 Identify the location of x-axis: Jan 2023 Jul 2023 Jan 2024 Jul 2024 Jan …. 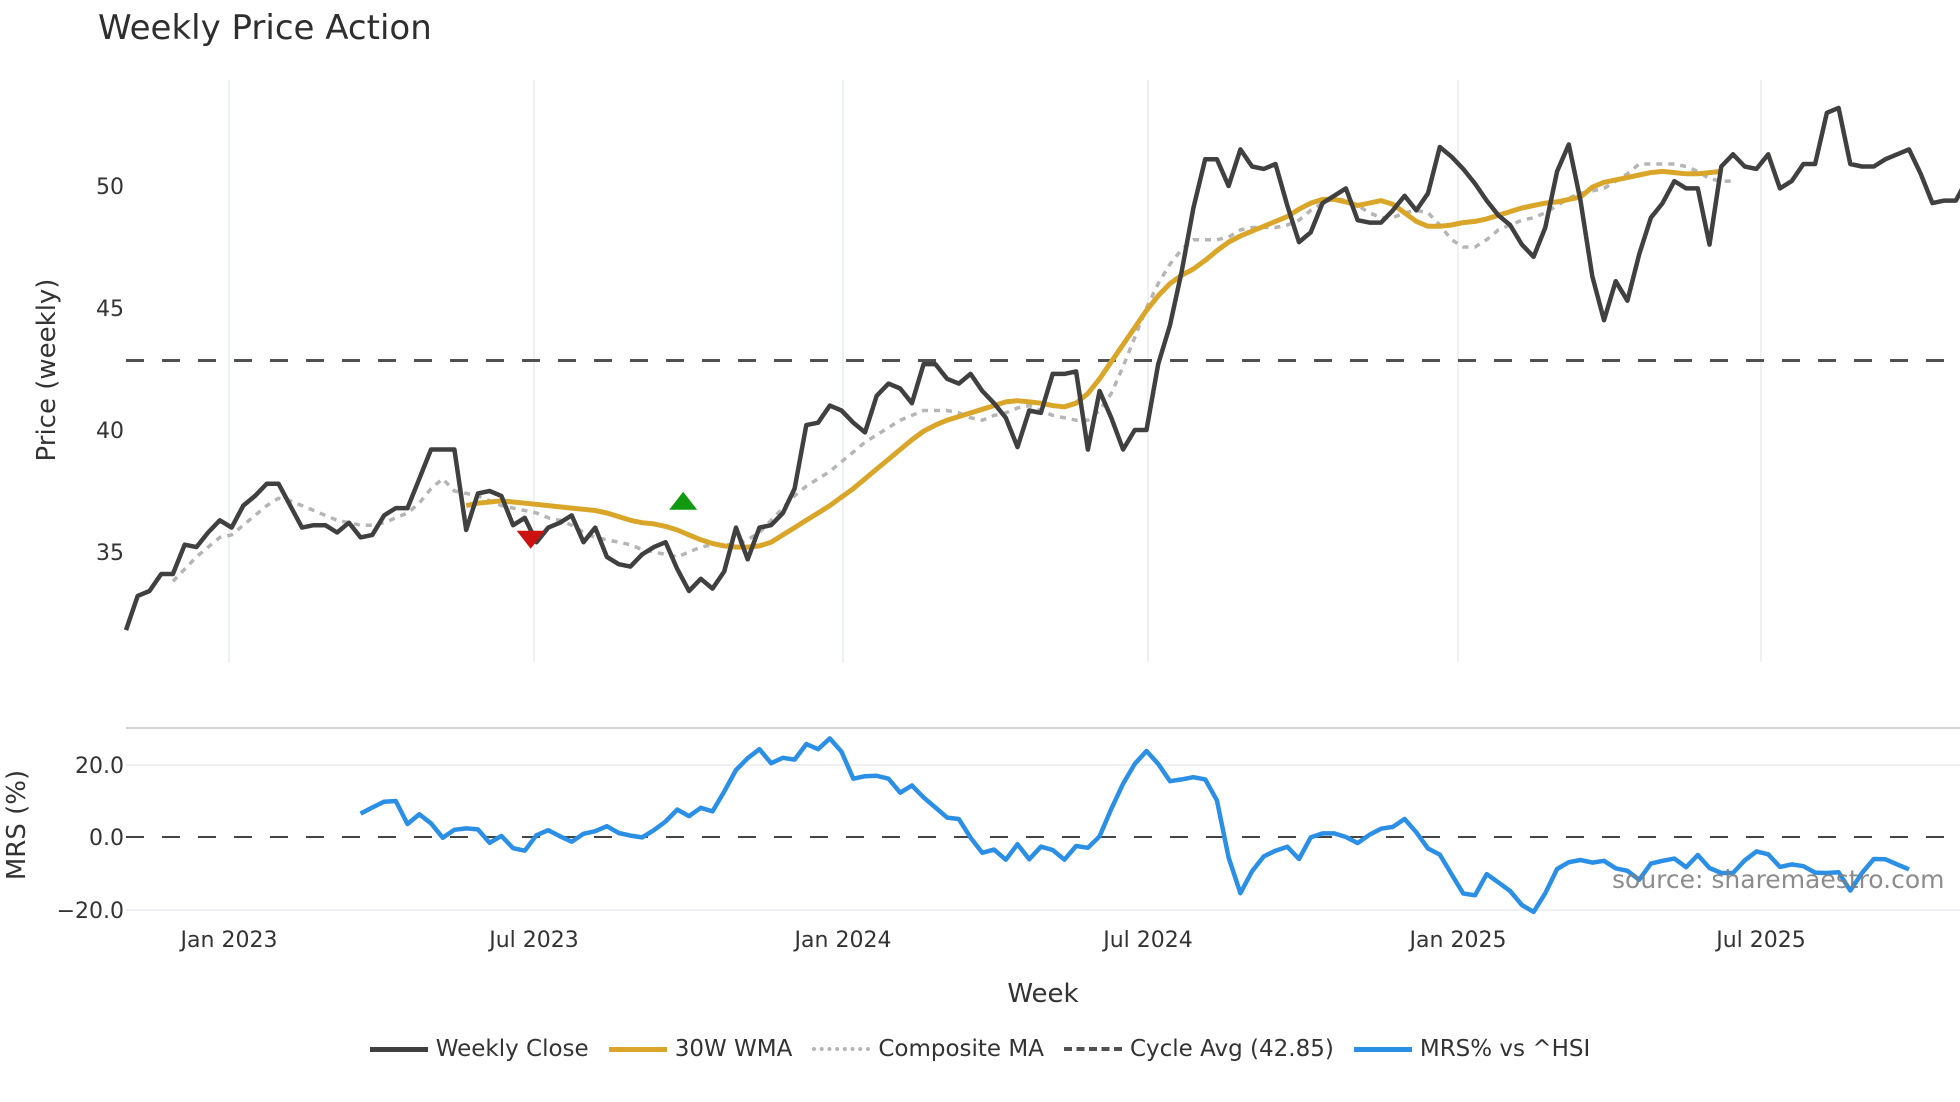
(992, 968).